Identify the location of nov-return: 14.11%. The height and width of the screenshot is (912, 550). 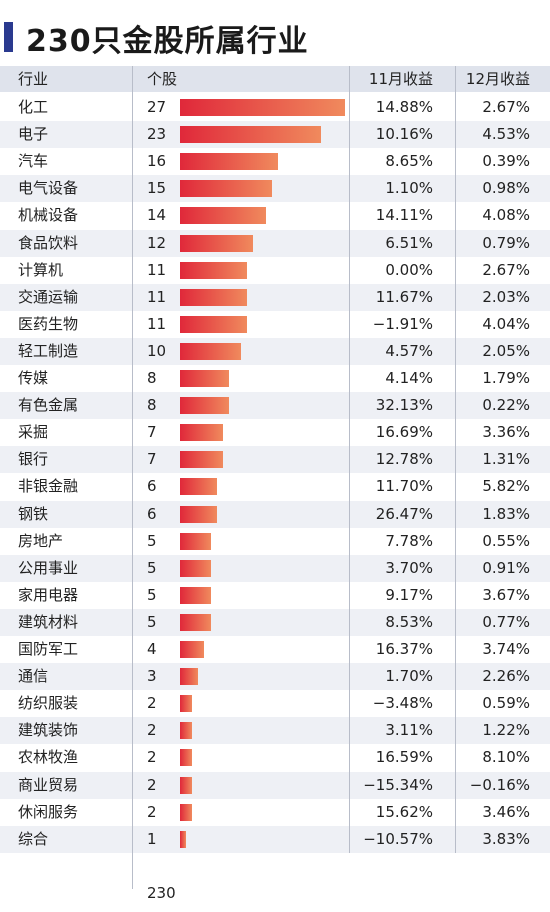
(404, 215).